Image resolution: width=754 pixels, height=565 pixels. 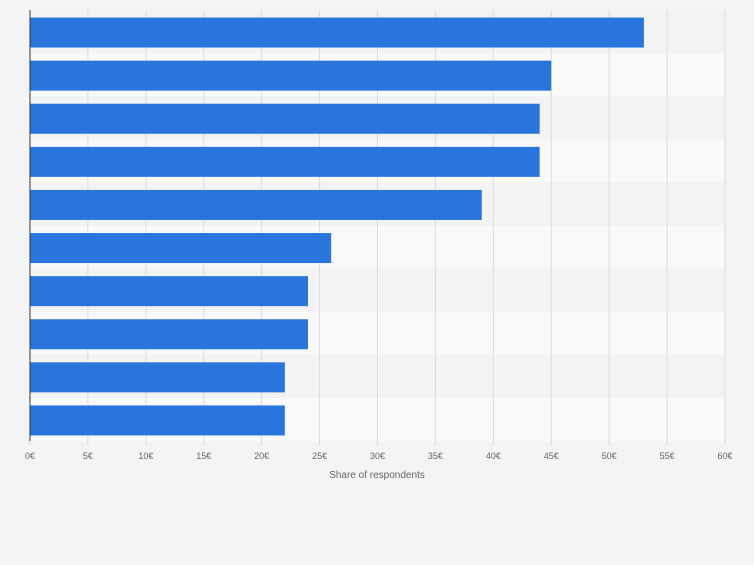 I want to click on x-tick-label: 30€, so click(x=377, y=456).